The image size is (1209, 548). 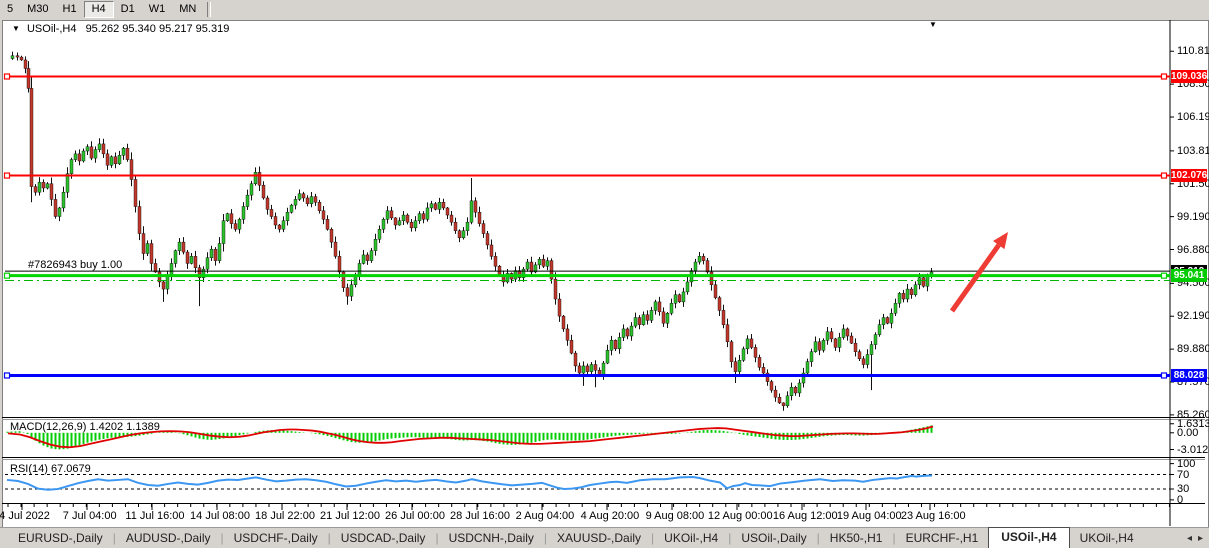 What do you see at coordinates (51, 29) in the screenshot?
I see `chart-title-symbol: USOil-,H4` at bounding box center [51, 29].